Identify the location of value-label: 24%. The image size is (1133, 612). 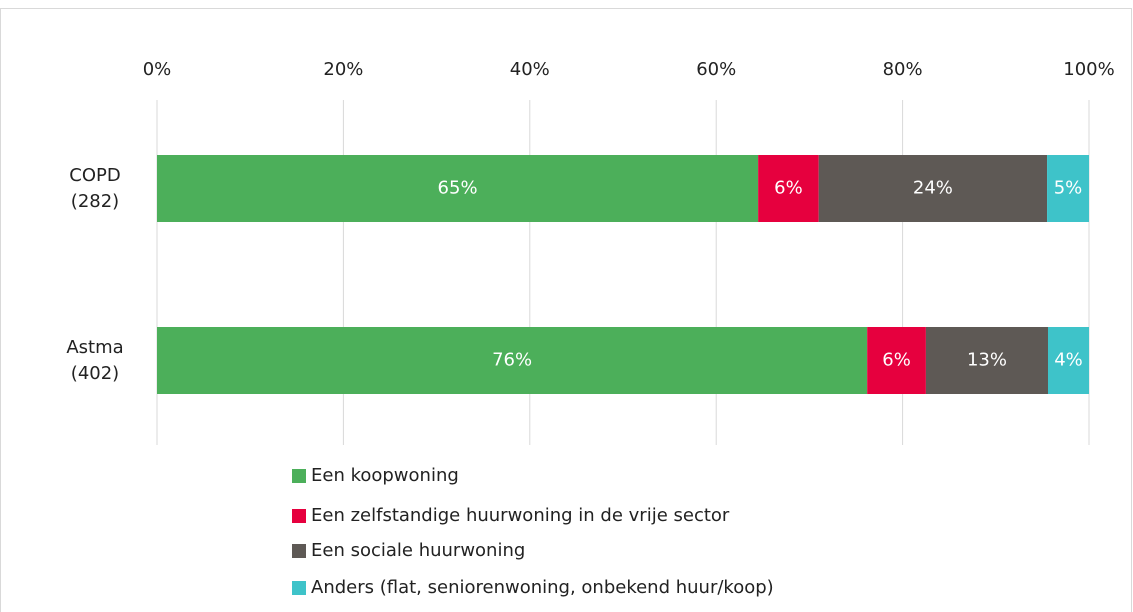
(933, 188).